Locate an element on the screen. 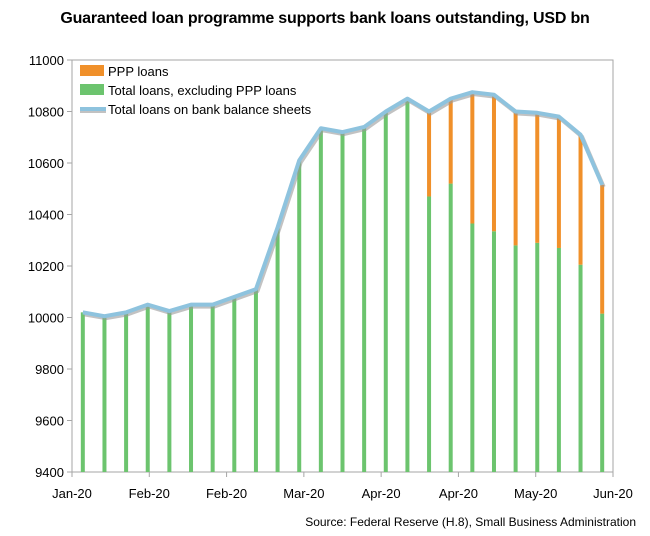  y-tick-label: 10200 is located at coordinates (46, 266).